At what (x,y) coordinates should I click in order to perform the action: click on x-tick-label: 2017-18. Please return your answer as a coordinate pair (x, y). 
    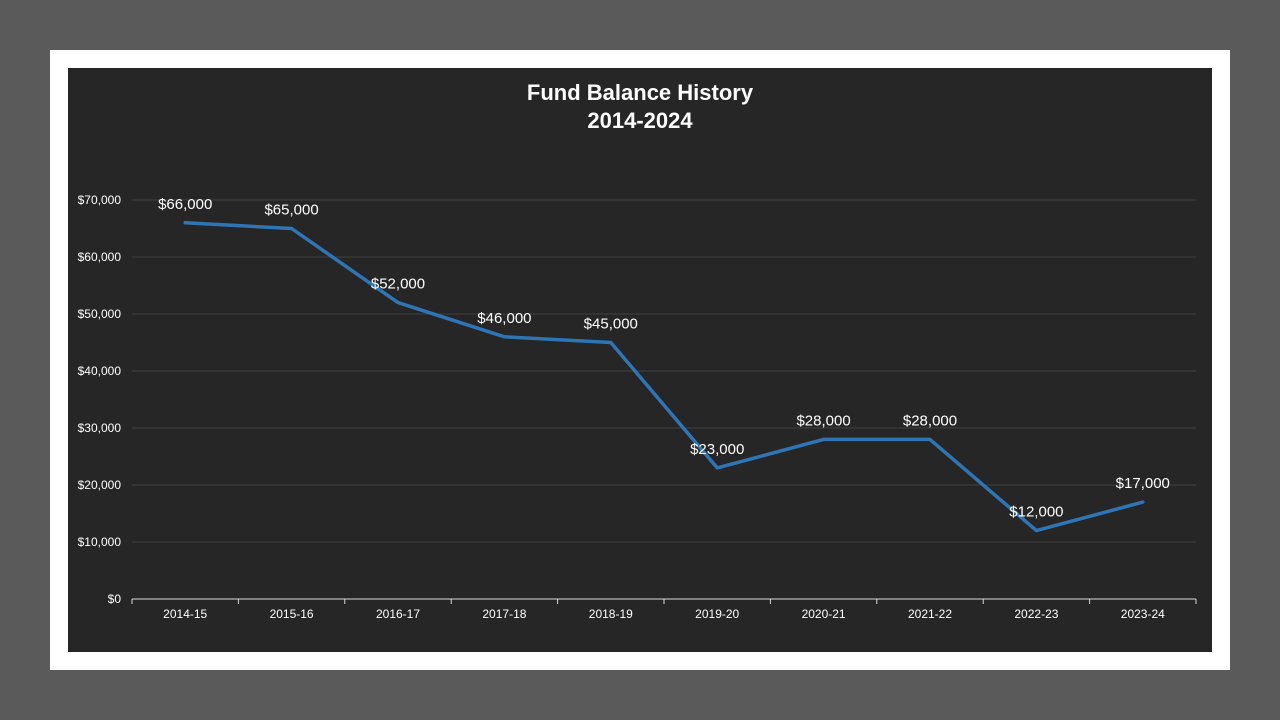
    Looking at the image, I should click on (504, 614).